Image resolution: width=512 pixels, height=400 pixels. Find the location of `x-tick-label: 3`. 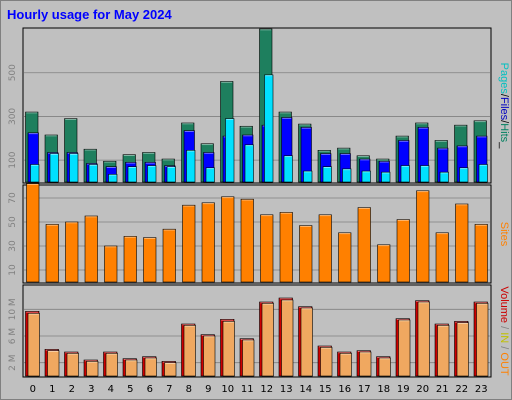

x-tick-label: 3 is located at coordinates (91, 389).